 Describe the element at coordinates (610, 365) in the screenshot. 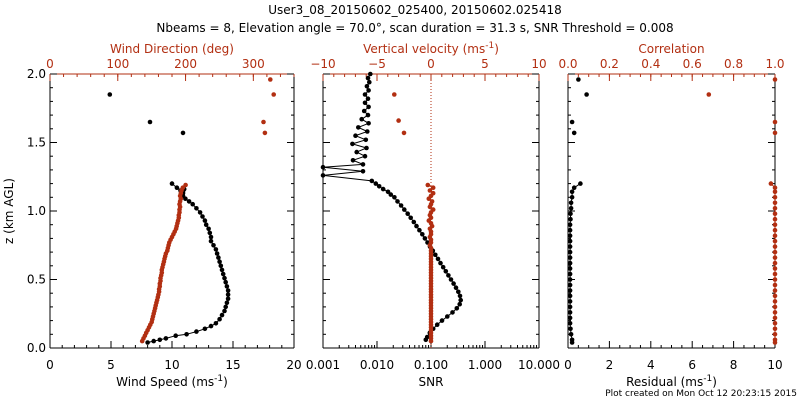

I see `x-tick-label: 2` at that location.